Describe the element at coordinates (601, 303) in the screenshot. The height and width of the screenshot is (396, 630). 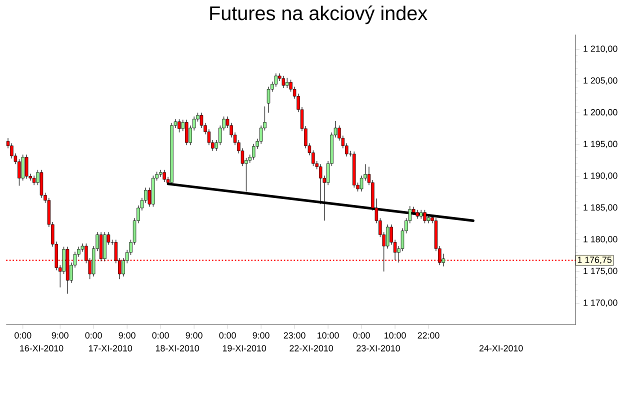
I see `y-tick-label: 1 170,00` at that location.